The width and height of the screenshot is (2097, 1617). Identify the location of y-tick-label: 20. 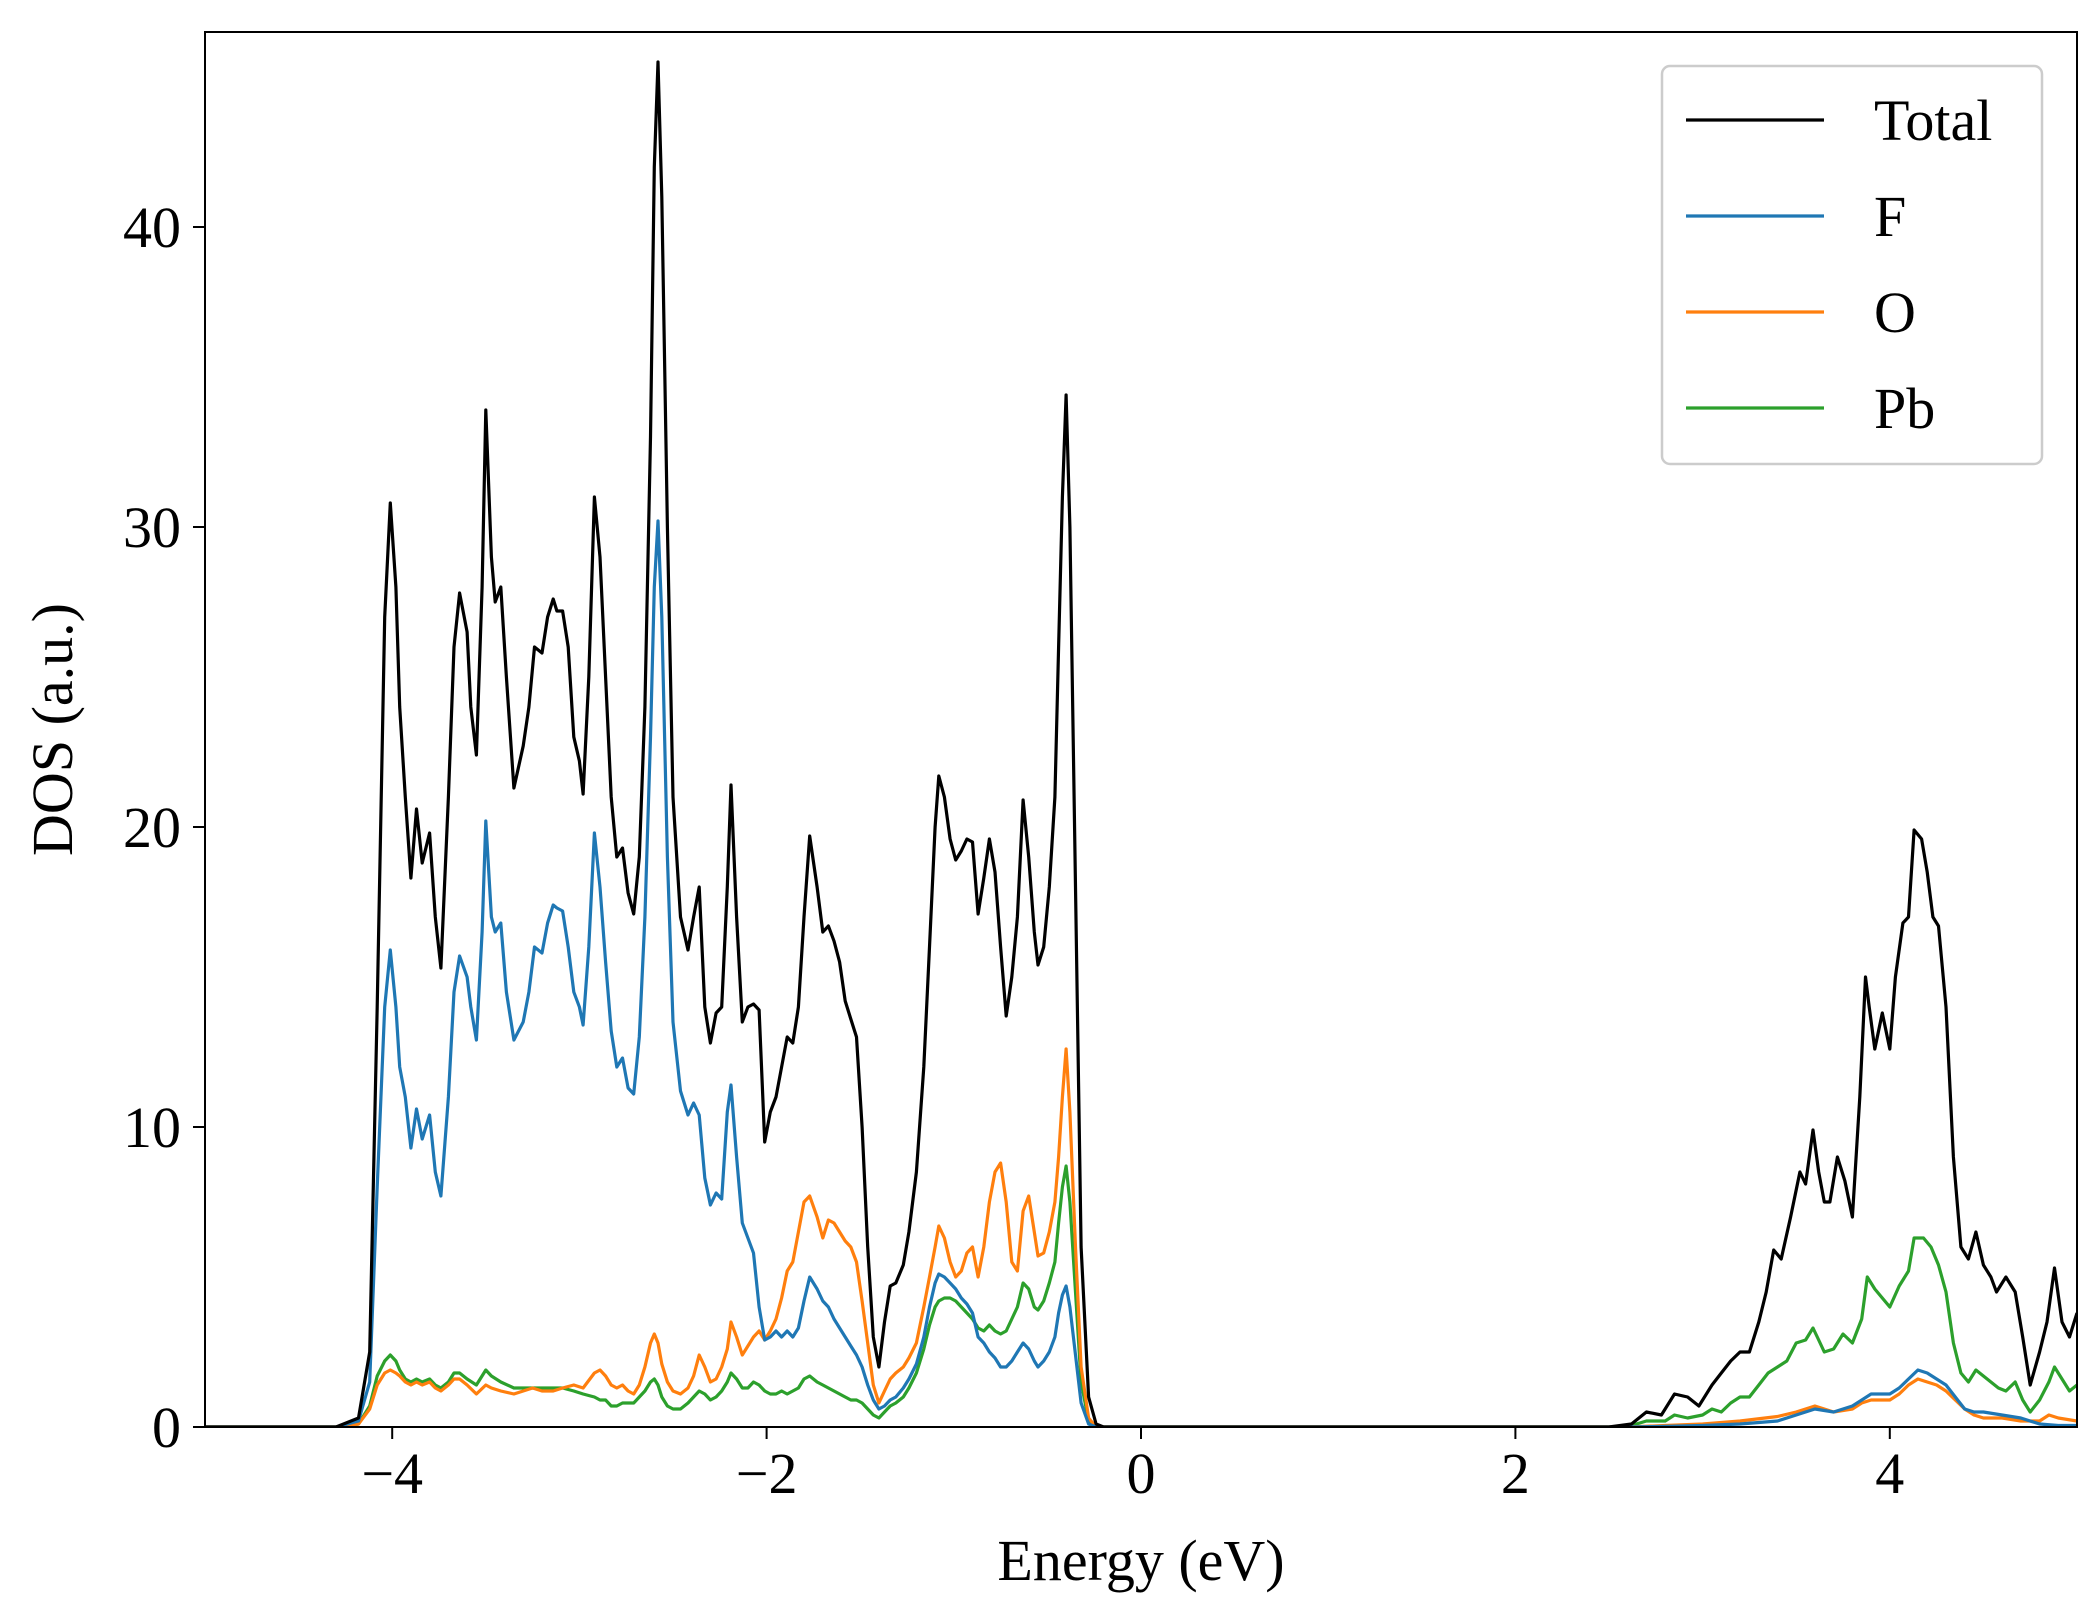
(152, 827).